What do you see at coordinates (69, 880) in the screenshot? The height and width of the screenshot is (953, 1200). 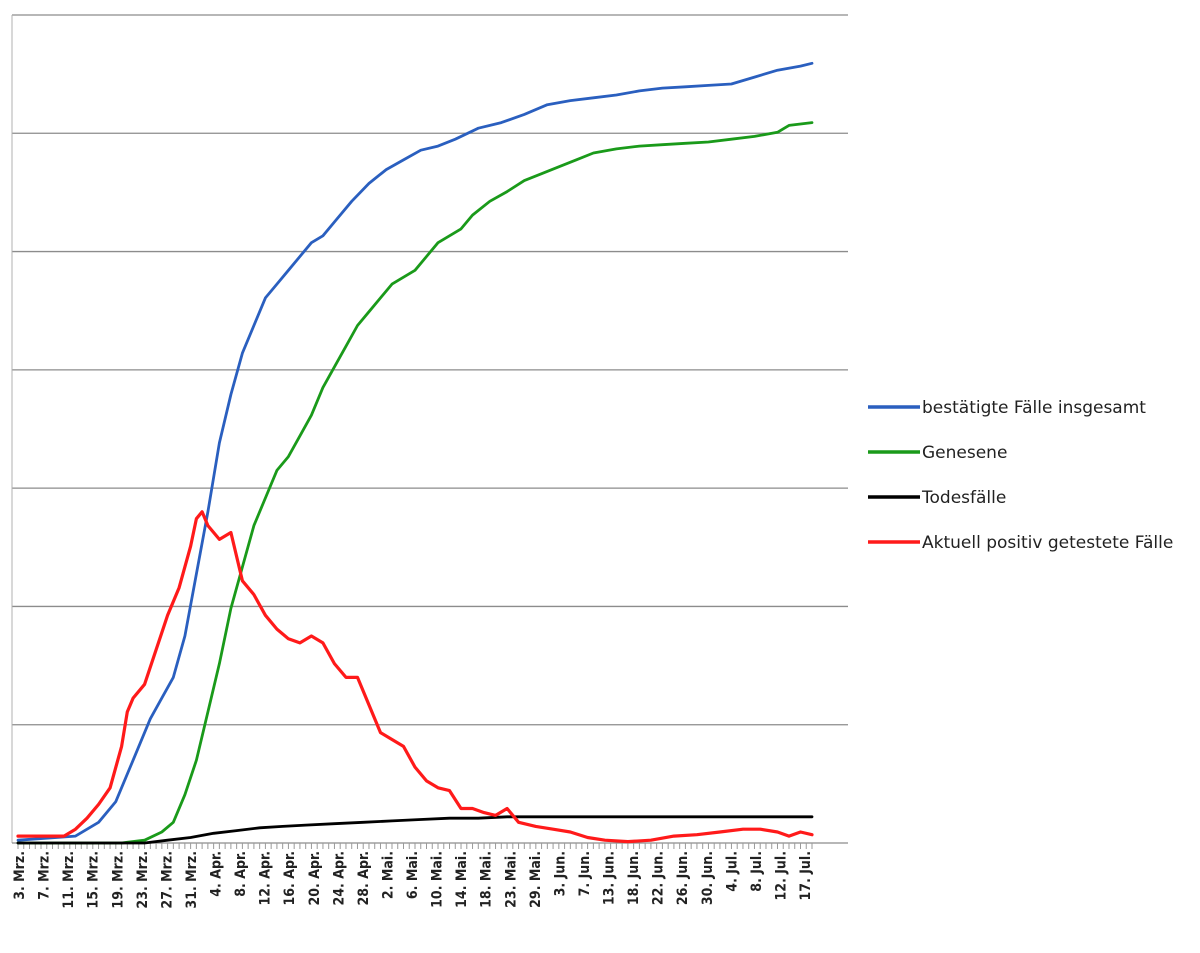 I see `x-tick-label: 11. Mrz.` at bounding box center [69, 880].